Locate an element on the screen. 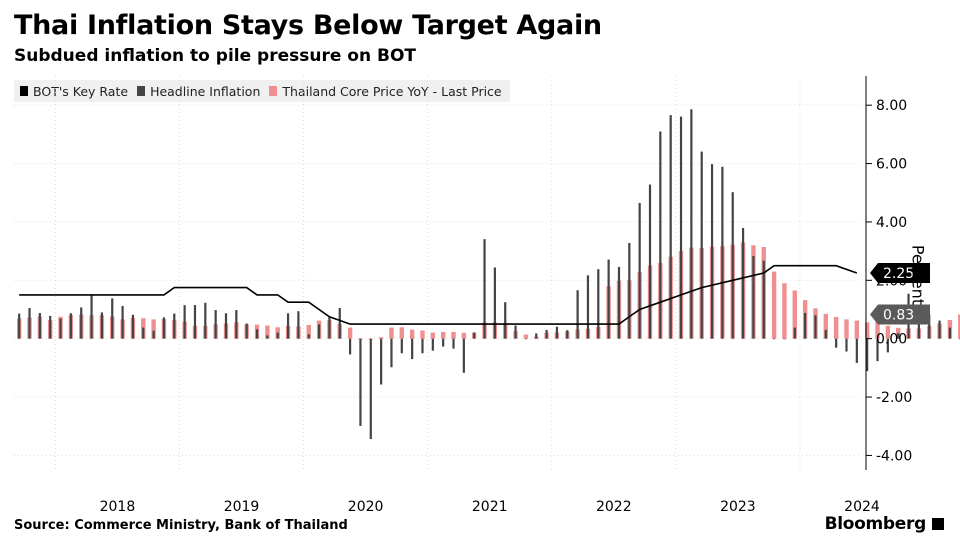 This screenshot has width=960, height=548. bloomberg-logo: Bloomberg is located at coordinates (884, 524).